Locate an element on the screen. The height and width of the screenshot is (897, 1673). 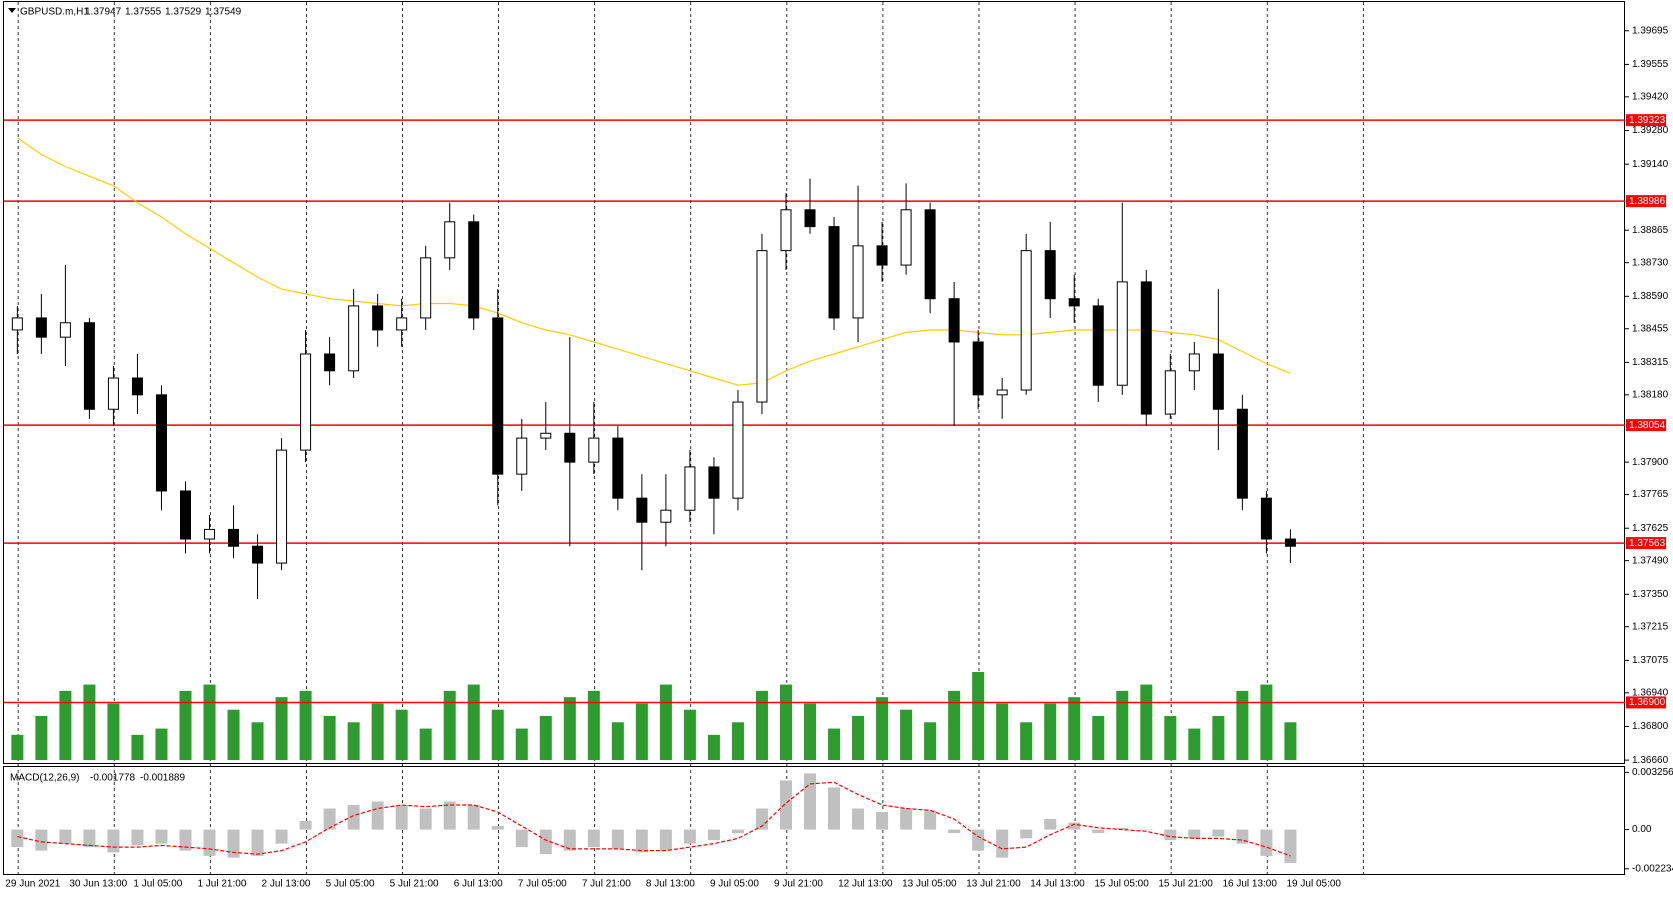
x-tick-label: 19 Jul 05:00 is located at coordinates (1314, 884).